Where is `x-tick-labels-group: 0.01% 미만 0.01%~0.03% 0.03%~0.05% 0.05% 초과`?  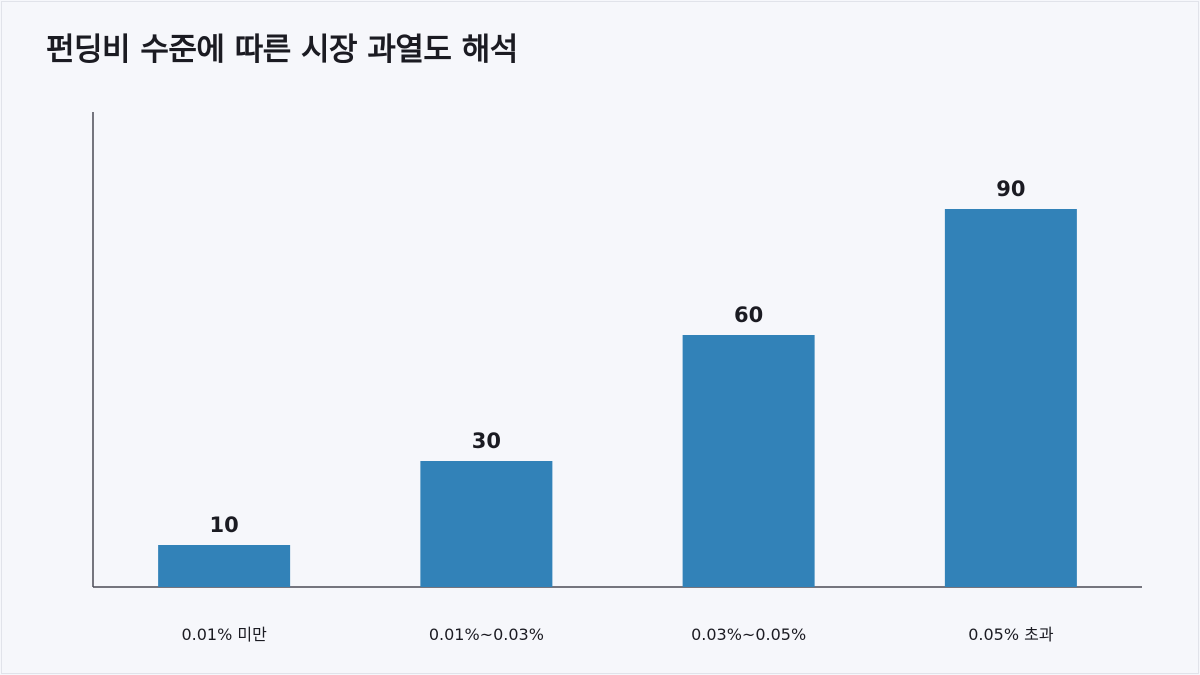
x-tick-labels-group: 0.01% 미만 0.01%~0.03% 0.03%~0.05% 0.05% 초과 is located at coordinates (617, 634).